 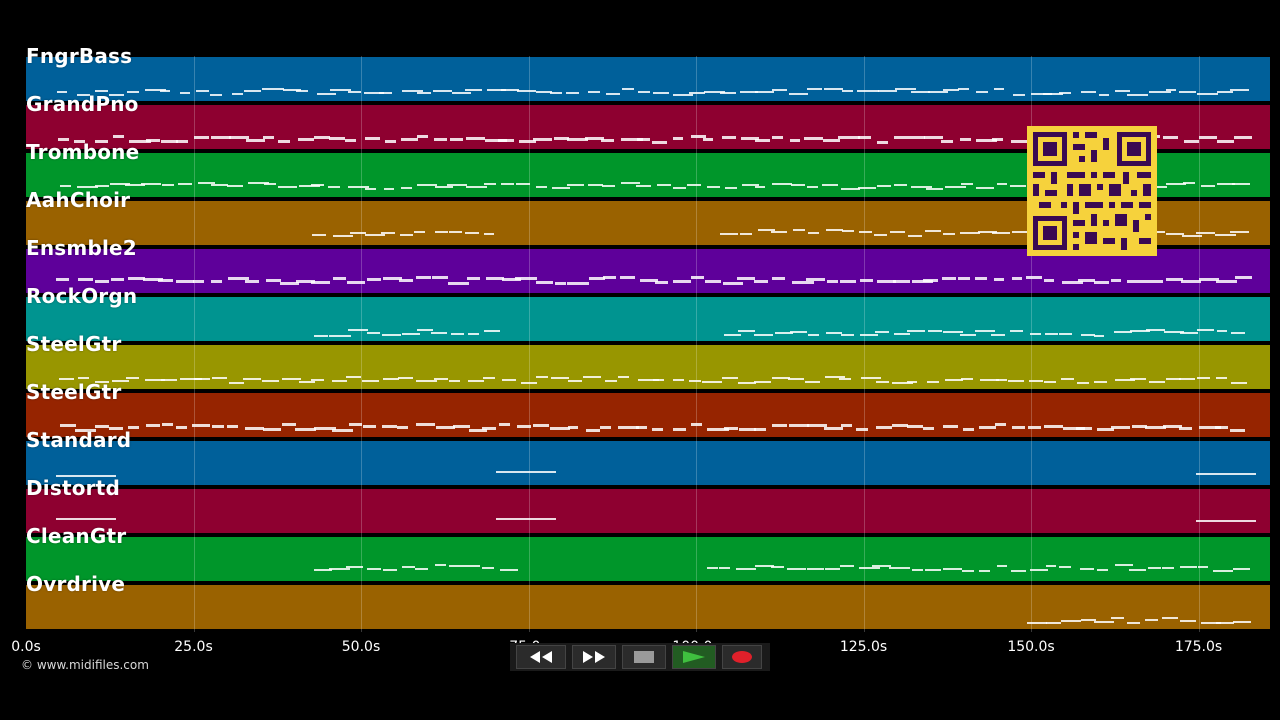 I want to click on stop-button, so click(x=644, y=657).